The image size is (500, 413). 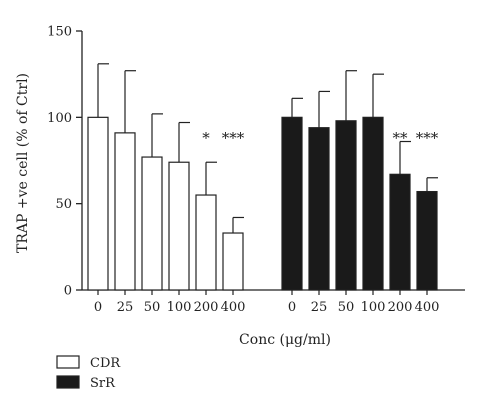 What do you see at coordinates (285, 340) in the screenshot?
I see `x-axis-title: Conc (μg/ml)` at bounding box center [285, 340].